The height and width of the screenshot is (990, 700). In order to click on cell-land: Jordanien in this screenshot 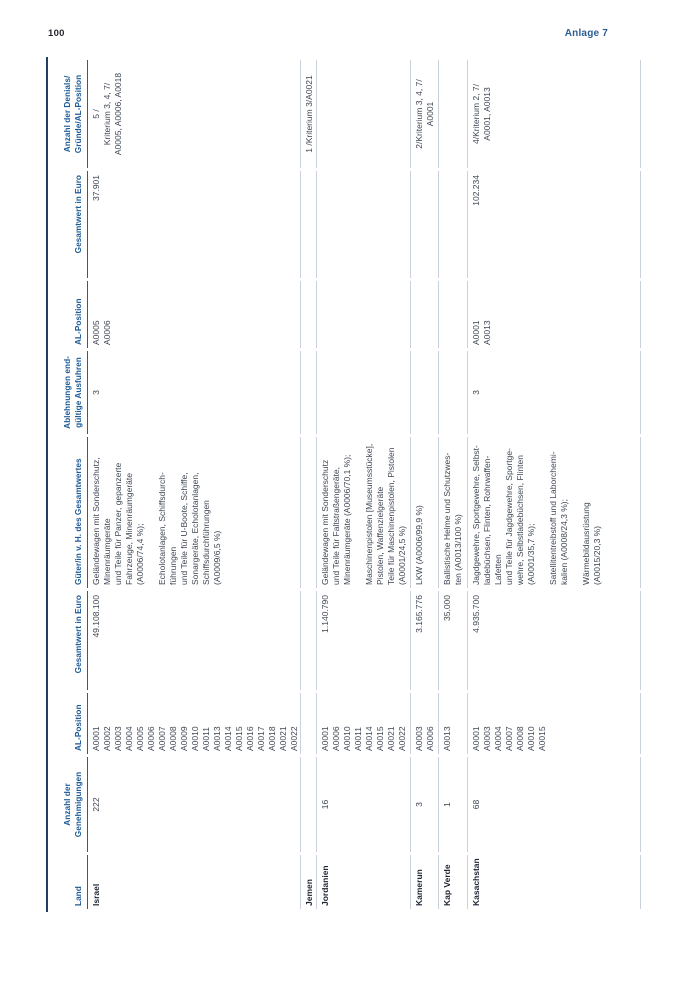, I will do `click(364, 882)`.